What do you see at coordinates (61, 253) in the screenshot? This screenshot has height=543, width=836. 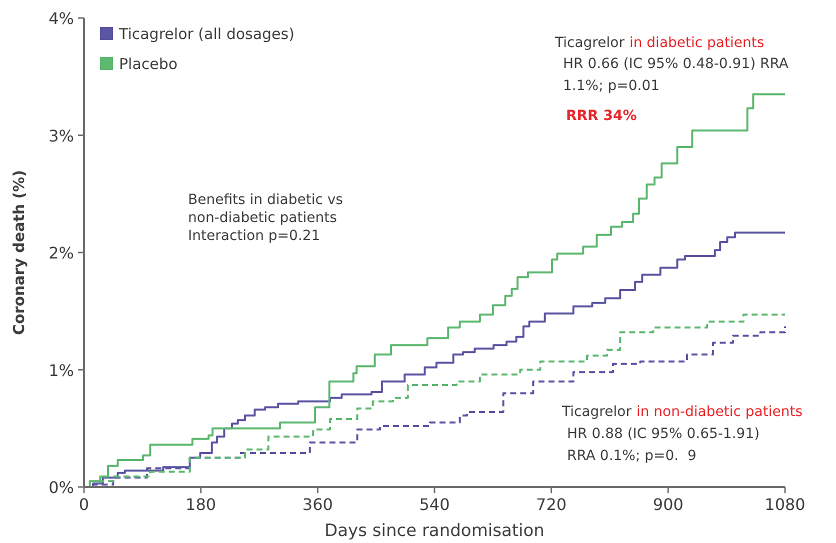 I see `y-tick-label: 2%` at bounding box center [61, 253].